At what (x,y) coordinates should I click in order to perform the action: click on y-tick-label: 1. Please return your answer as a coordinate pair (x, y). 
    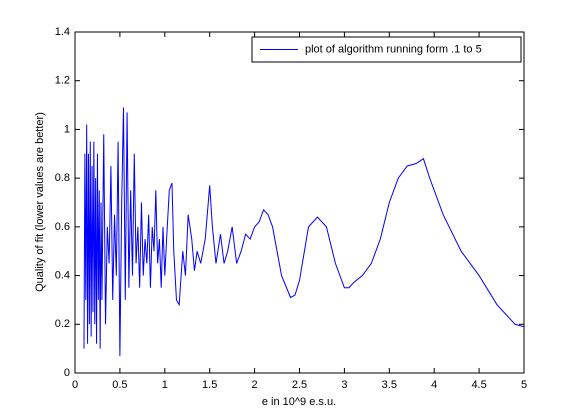
    Looking at the image, I should click on (67, 129).